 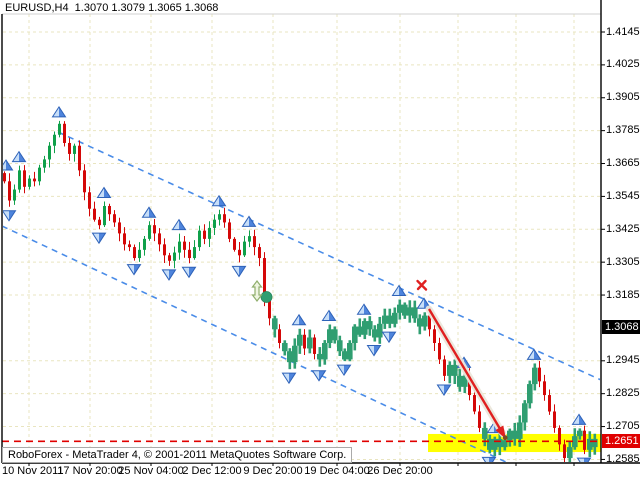 I want to click on time-tick-label: 19 Dec 04:00, so click(x=337, y=471).